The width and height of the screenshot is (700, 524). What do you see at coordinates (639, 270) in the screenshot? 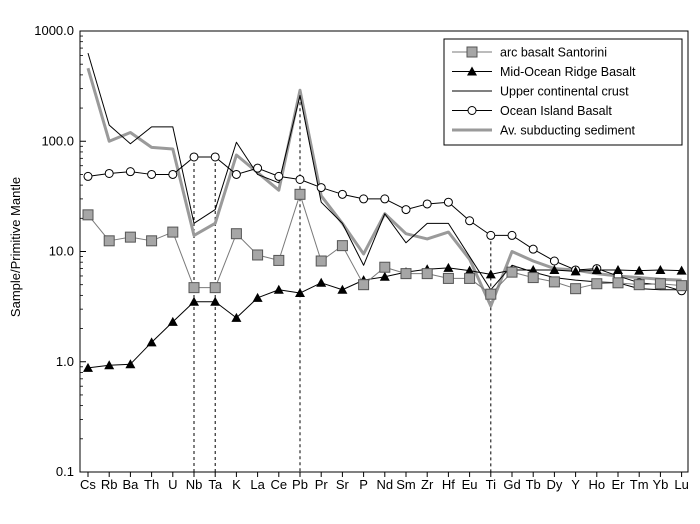
I see `point-mid-ocean-ridge-basalt-tm` at bounding box center [639, 270].